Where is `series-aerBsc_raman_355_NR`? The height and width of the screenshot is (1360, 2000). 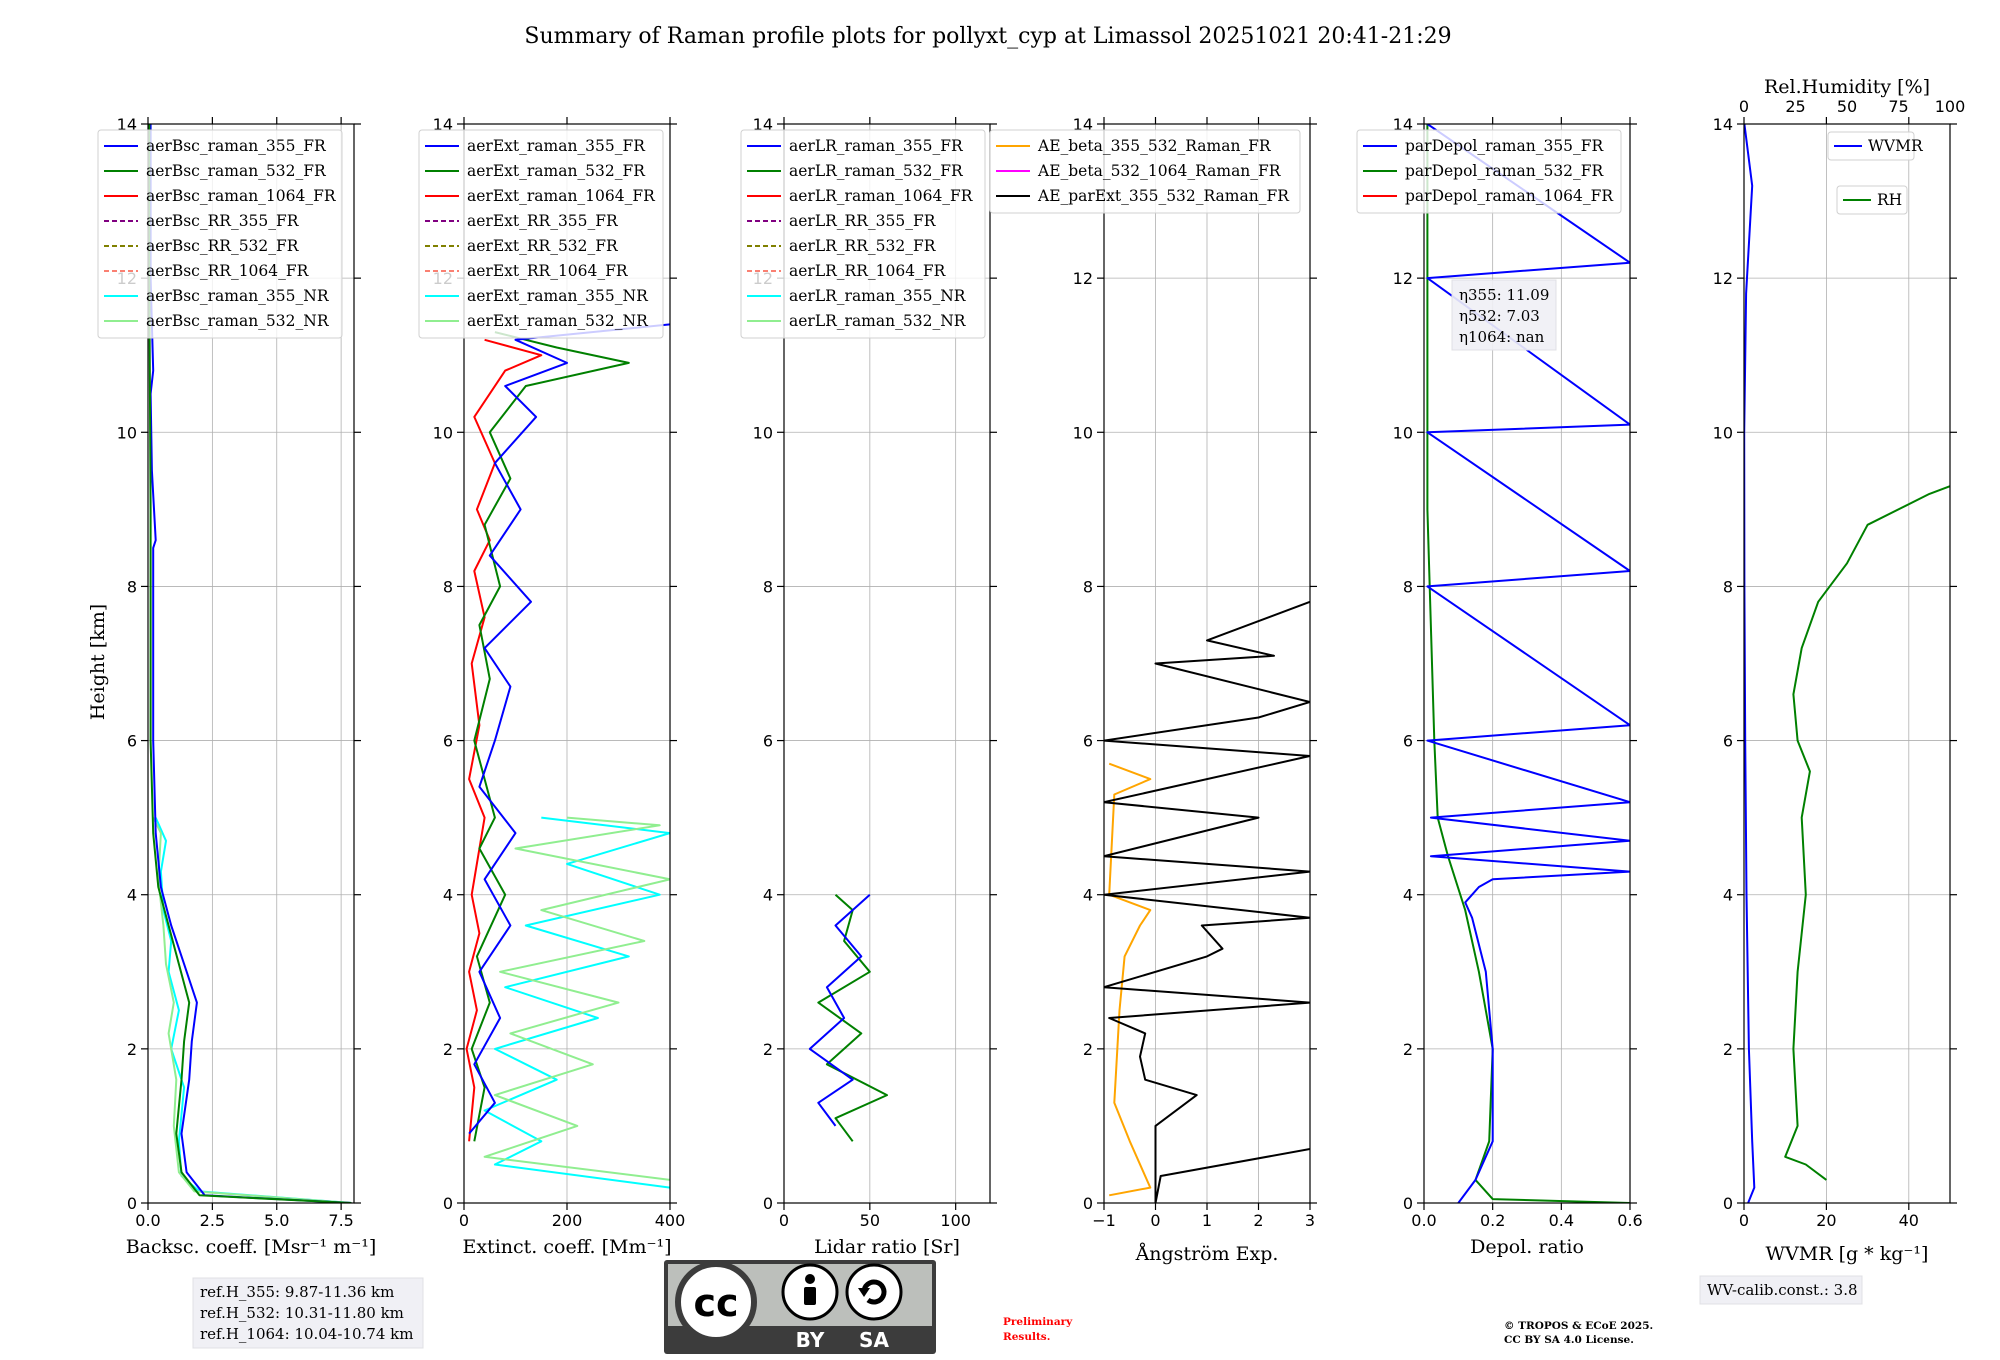 series-aerBsc_raman_355_NR is located at coordinates (253, 1010).